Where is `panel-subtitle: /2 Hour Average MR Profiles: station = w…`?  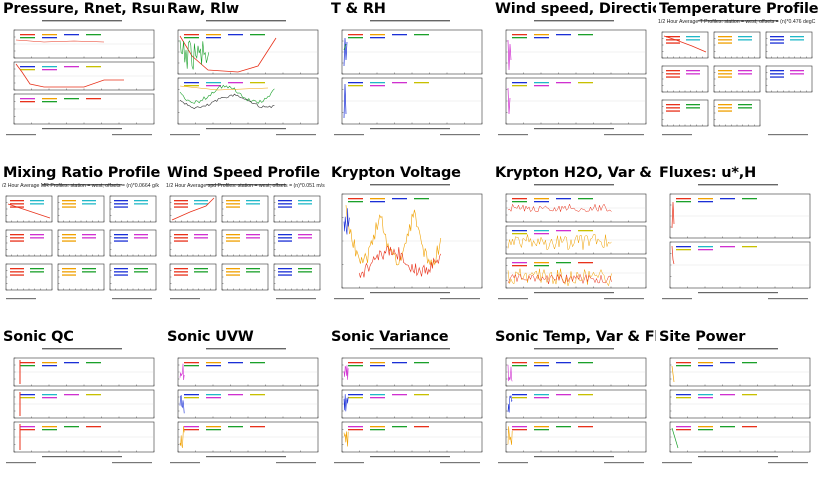
panel-subtitle: /2 Hour Average MR Profiles: station = w… is located at coordinates (80, 186).